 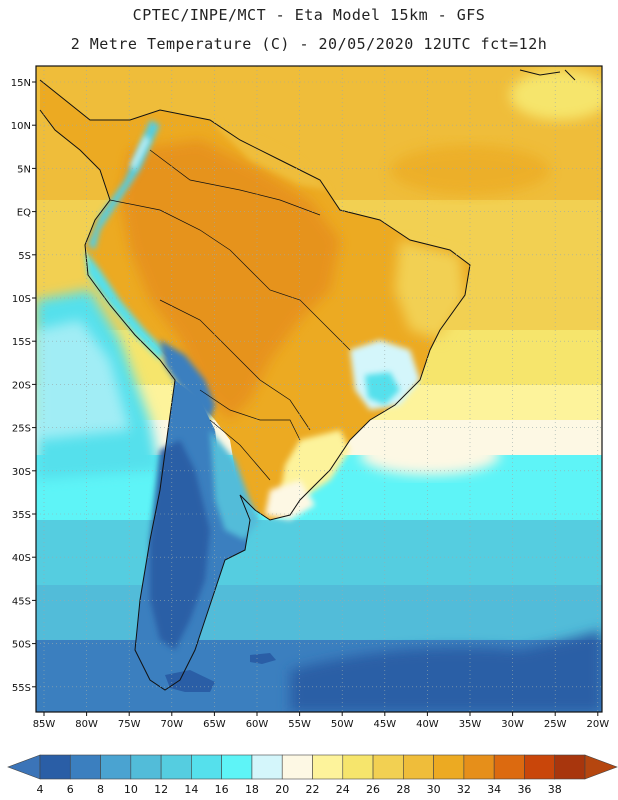 What do you see at coordinates (464, 789) in the screenshot?
I see `colorbar-label: 32` at bounding box center [464, 789].